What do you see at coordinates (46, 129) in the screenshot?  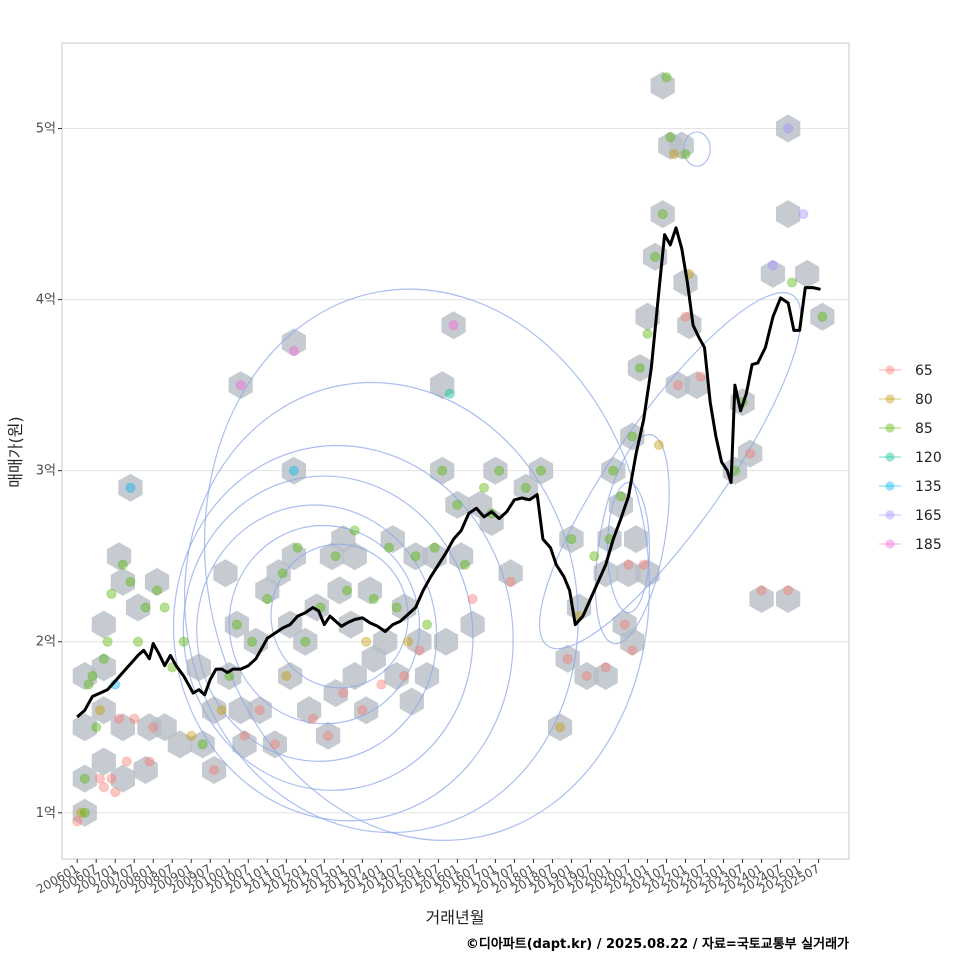 I see `y-tick-label: 5억` at bounding box center [46, 129].